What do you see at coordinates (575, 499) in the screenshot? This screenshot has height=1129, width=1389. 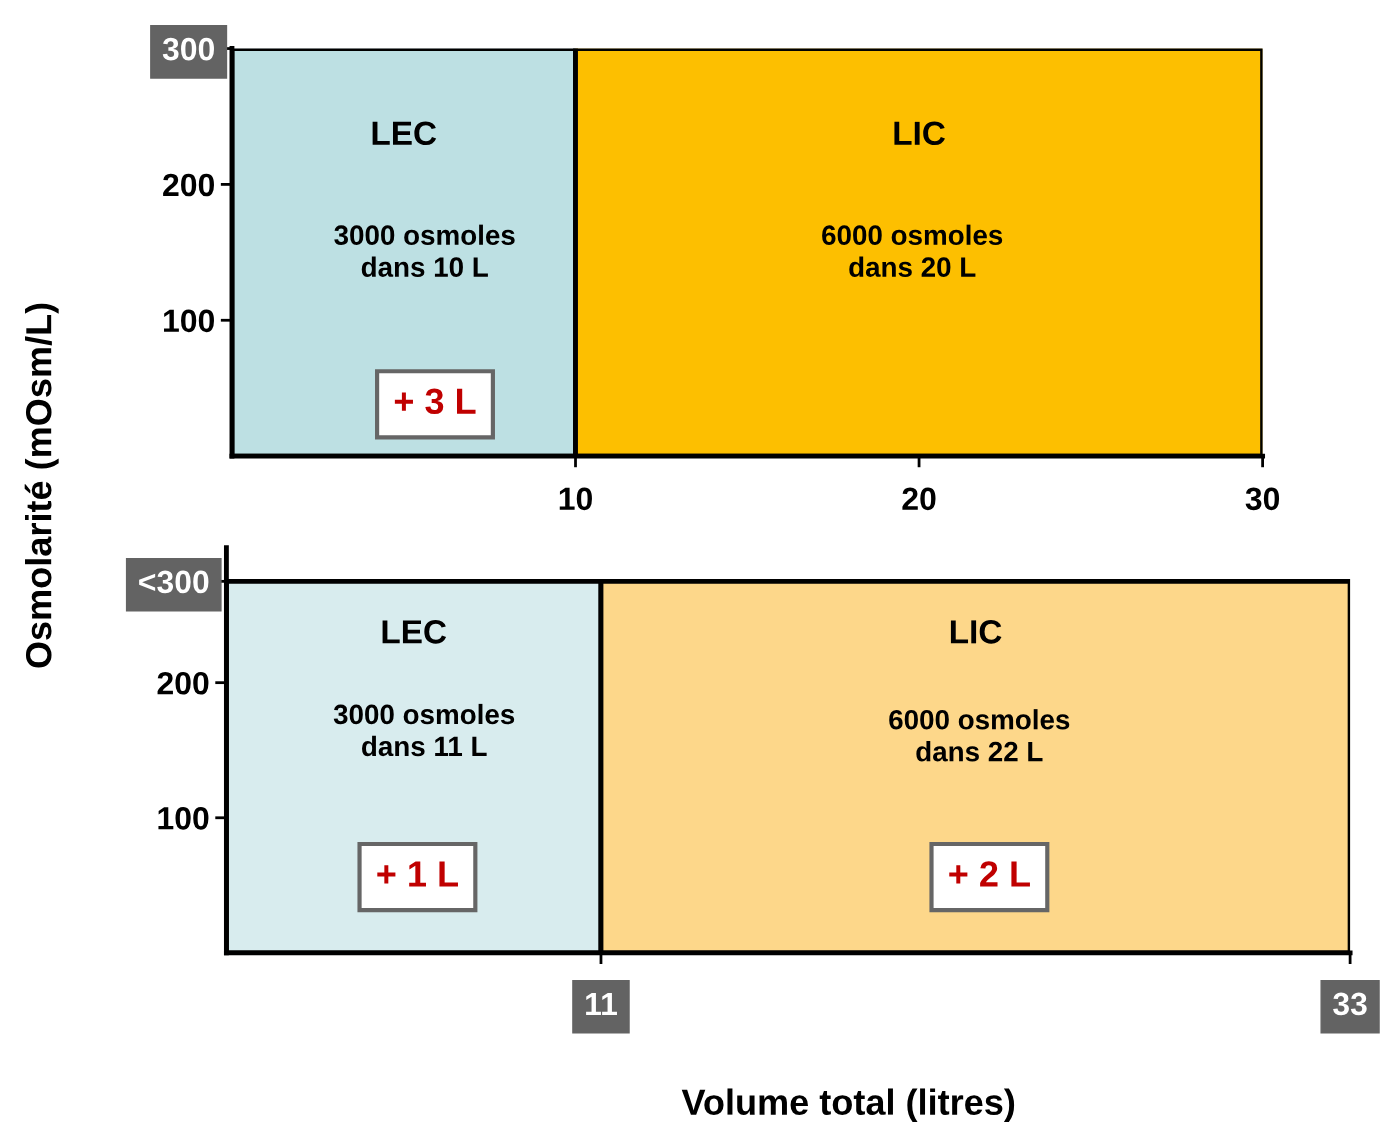 I see `x-tick-label: 10` at bounding box center [575, 499].